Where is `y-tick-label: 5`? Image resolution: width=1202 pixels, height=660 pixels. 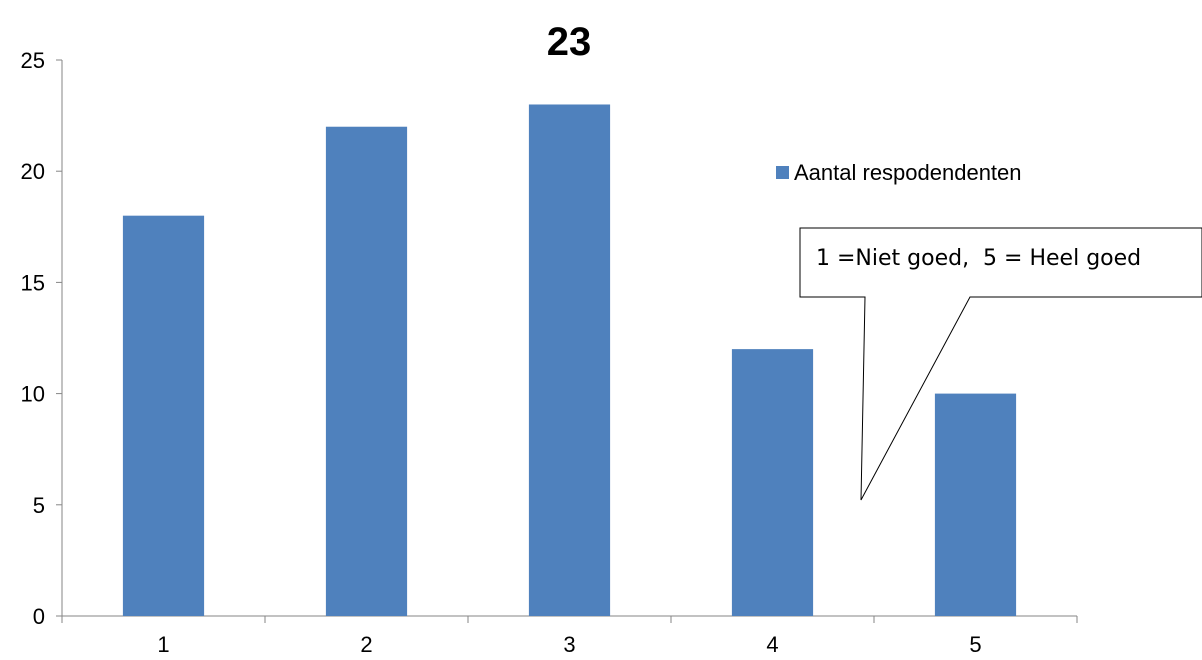 y-tick-label: 5 is located at coordinates (39, 505).